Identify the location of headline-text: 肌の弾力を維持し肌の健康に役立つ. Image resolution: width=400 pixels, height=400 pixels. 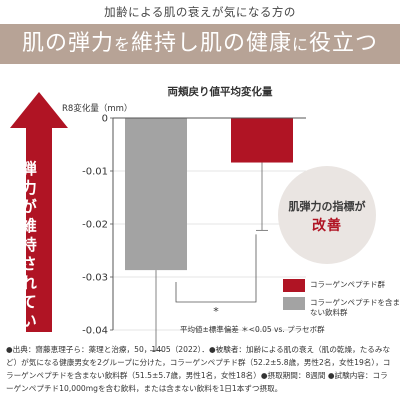
(200, 44).